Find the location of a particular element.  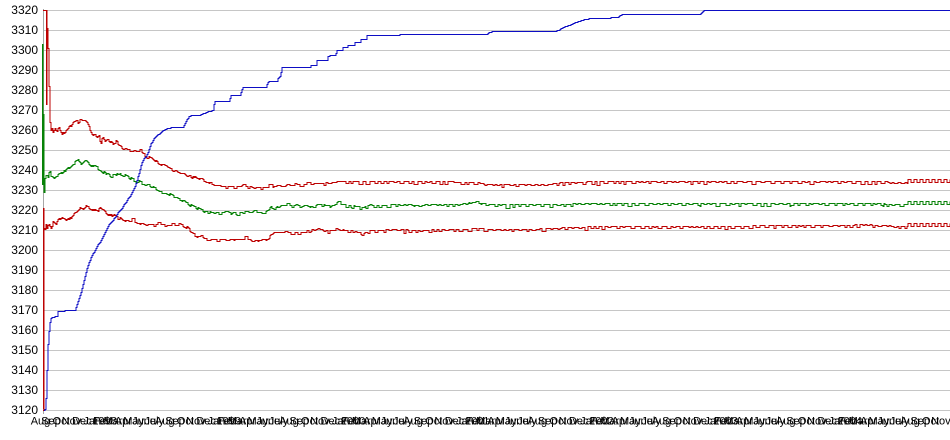

svg-text: 3230 is located at coordinates (24, 190).